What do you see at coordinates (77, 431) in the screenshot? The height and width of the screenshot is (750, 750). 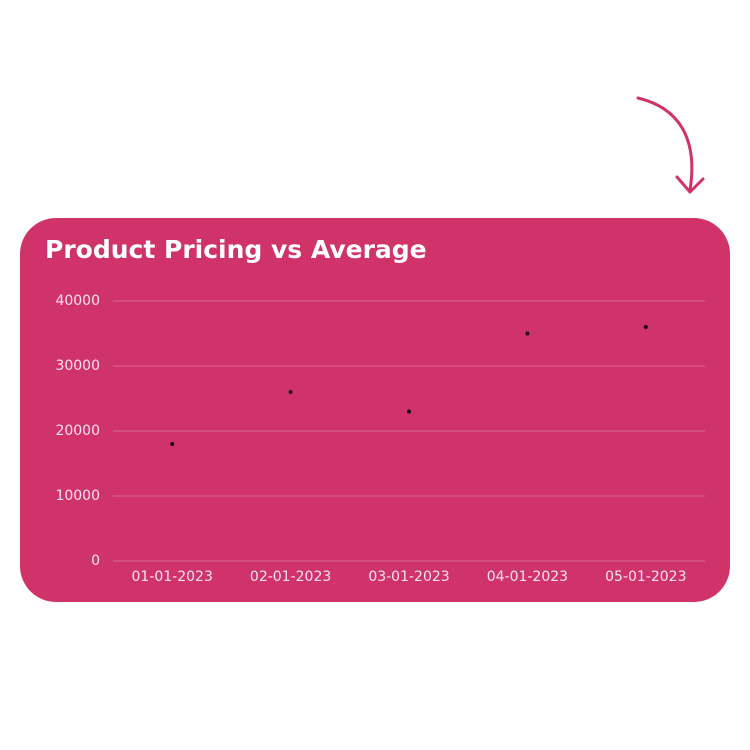 I see `y-tick-label: 20000` at bounding box center [77, 431].